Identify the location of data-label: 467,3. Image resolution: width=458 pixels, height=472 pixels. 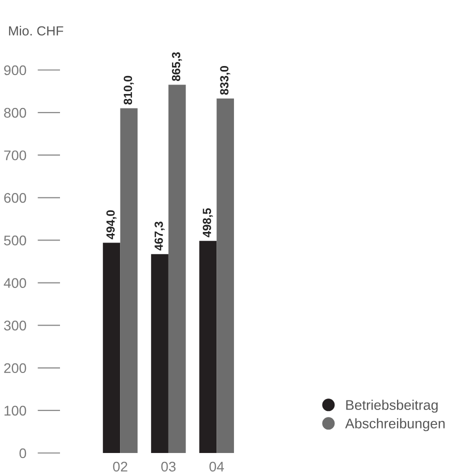
(159, 236).